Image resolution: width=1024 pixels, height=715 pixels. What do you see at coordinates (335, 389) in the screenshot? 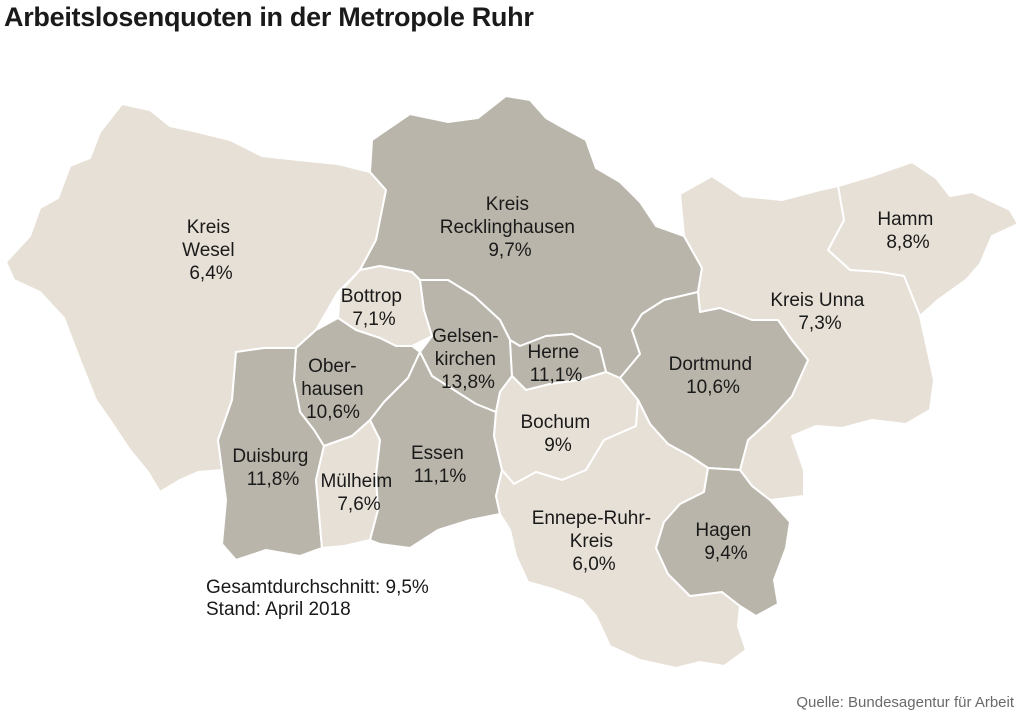
I see `label-oberhausen: Ober- hausen 10,6%` at bounding box center [335, 389].